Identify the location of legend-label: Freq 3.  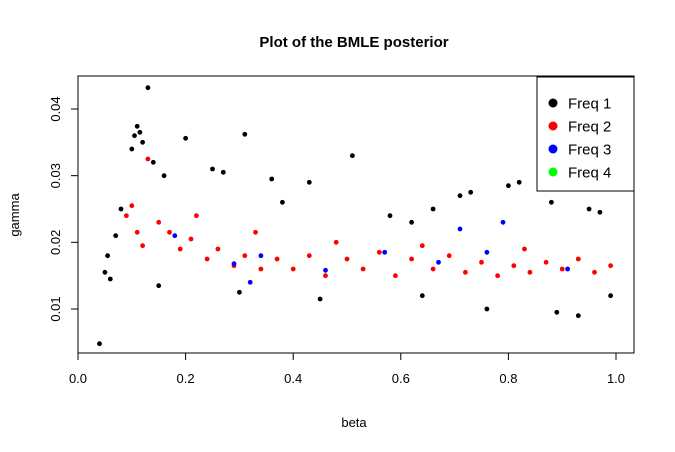
(589, 150).